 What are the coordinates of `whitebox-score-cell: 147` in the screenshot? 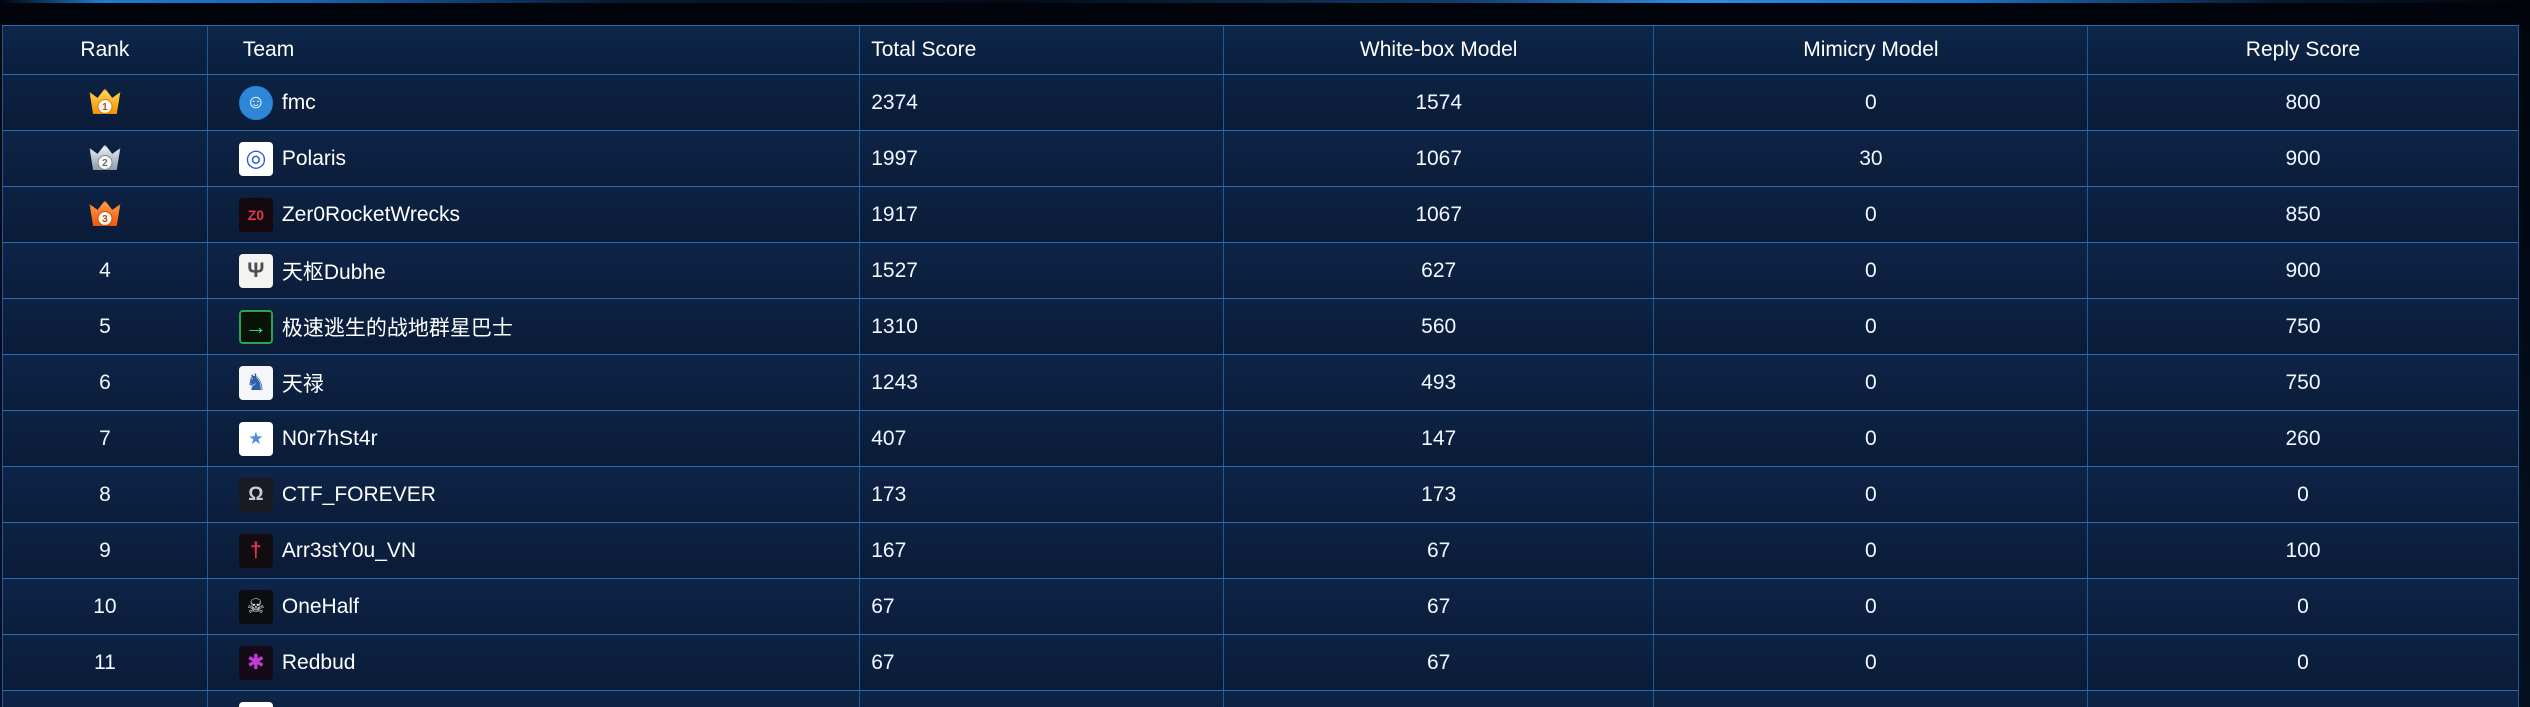 It's located at (1438, 438).